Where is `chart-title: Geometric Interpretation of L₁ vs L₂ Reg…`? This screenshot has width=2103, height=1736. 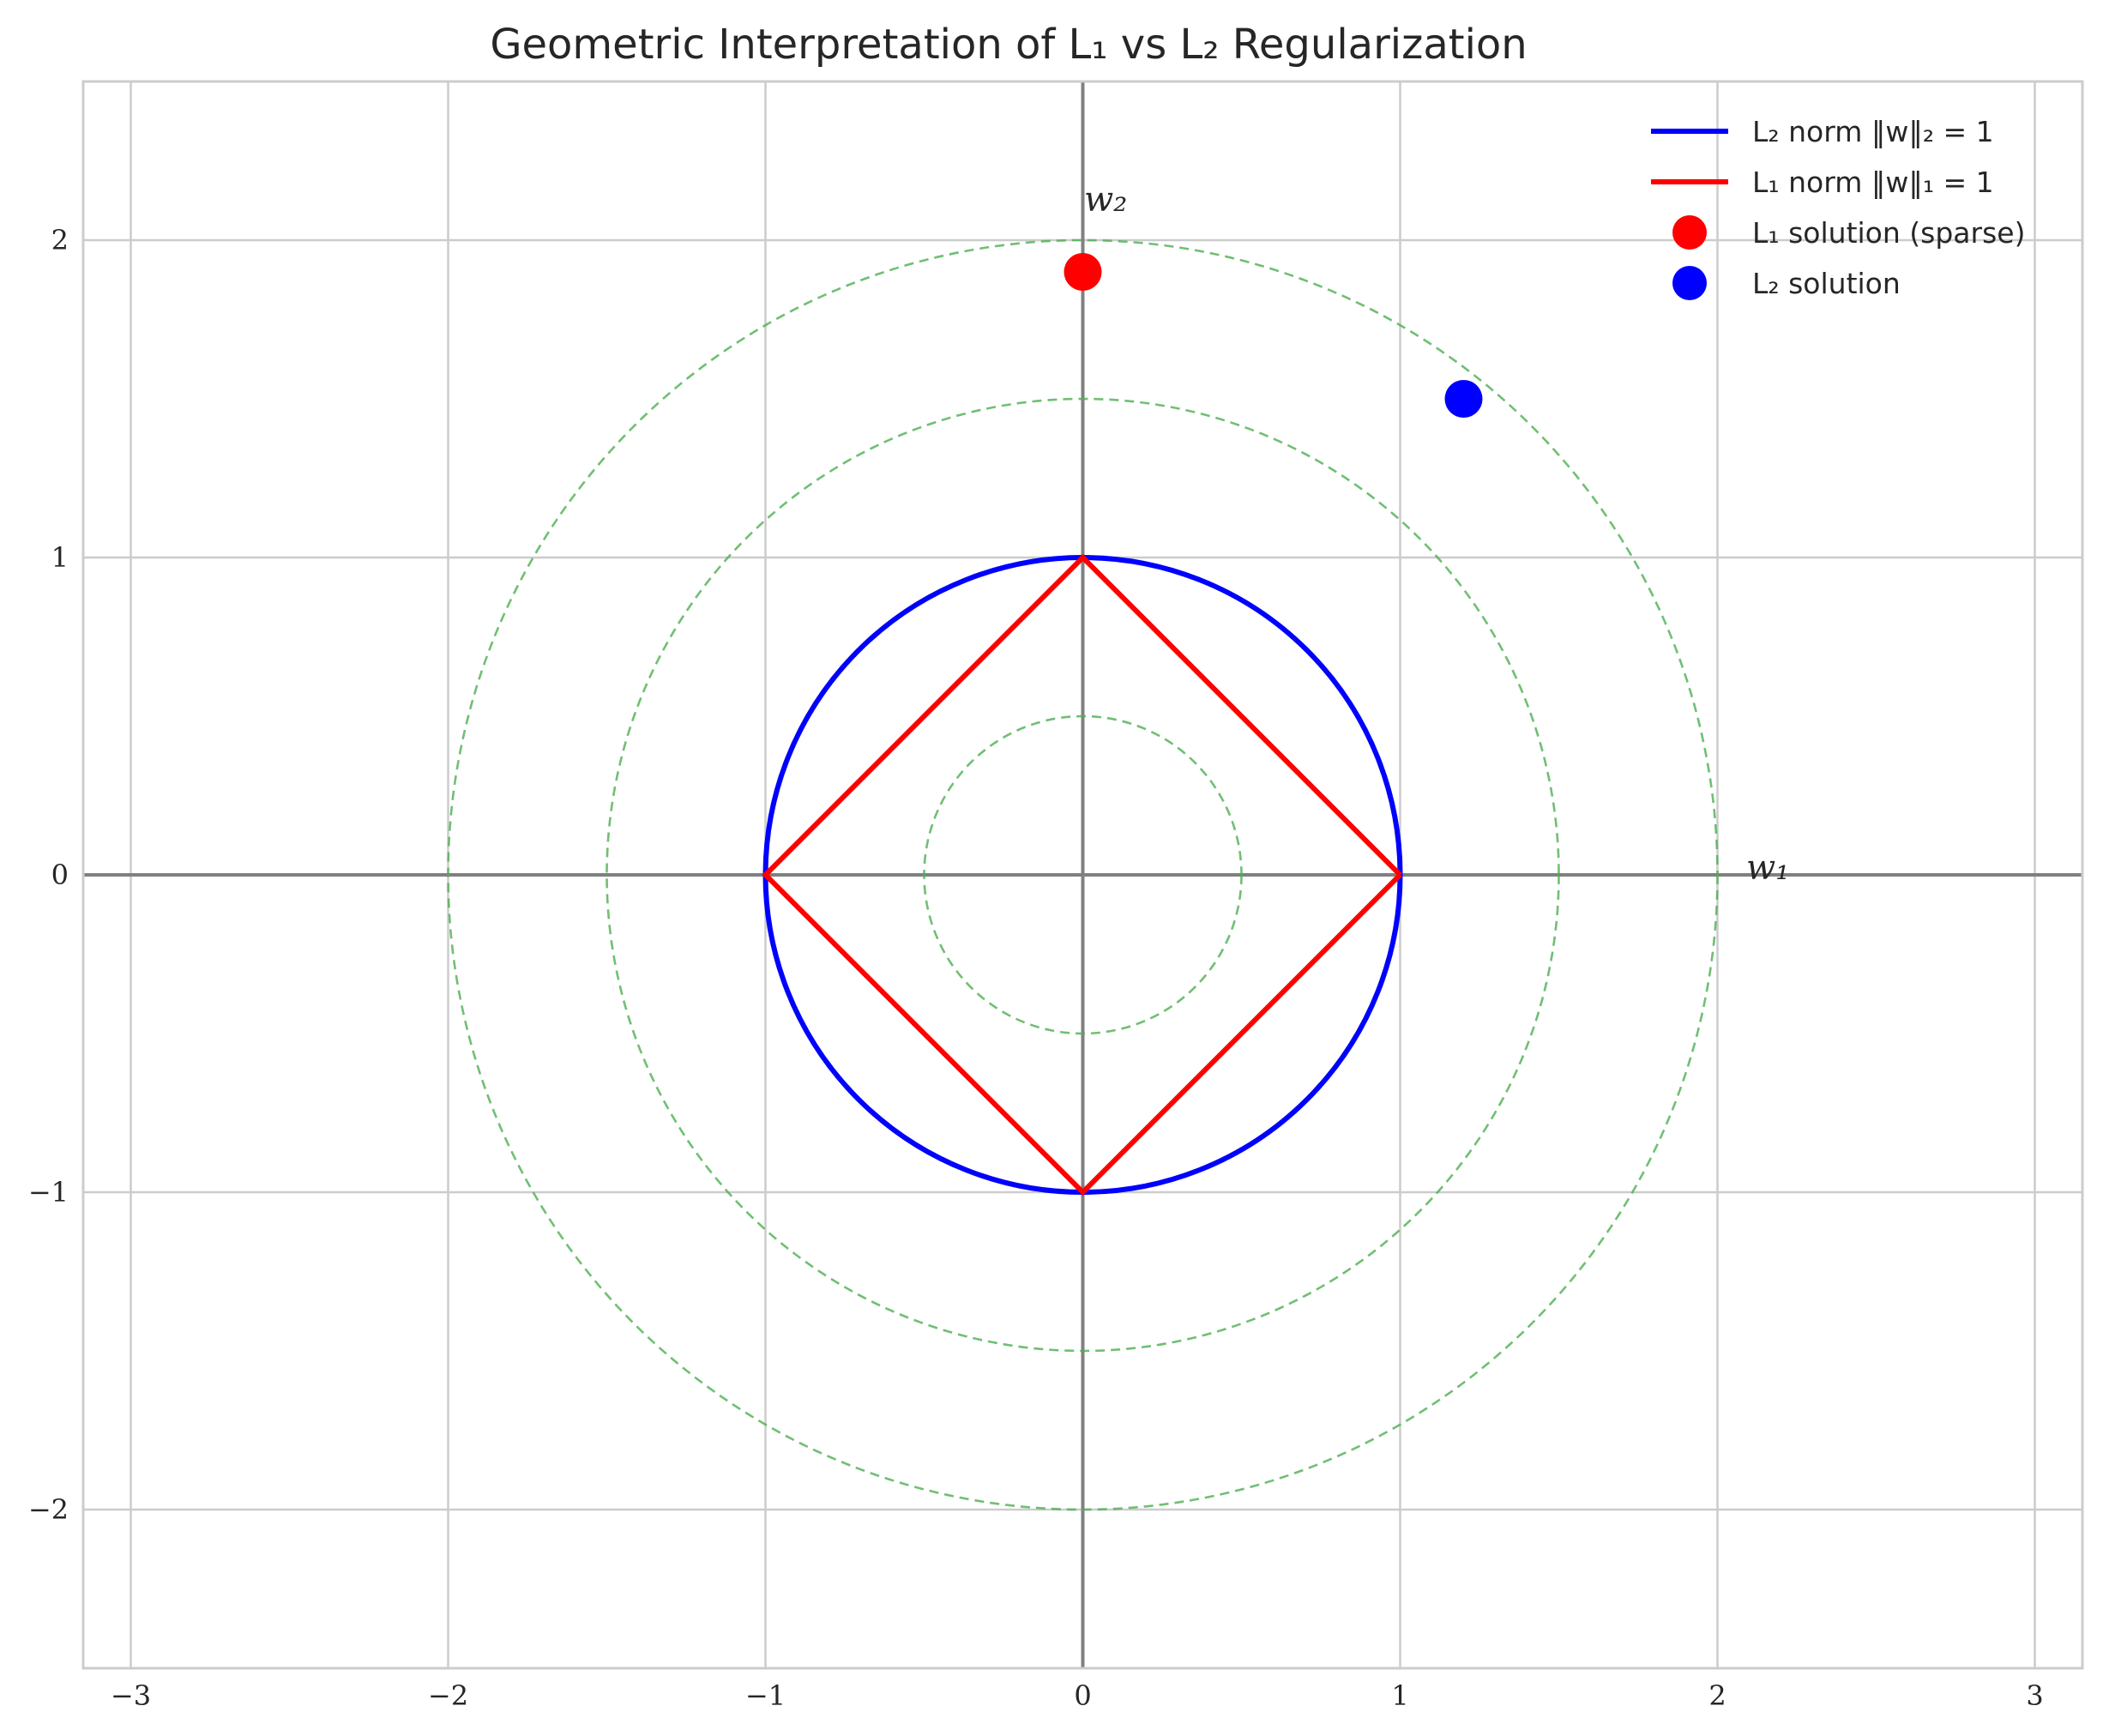
chart-title: Geometric Interpretation of L₁ vs L₂ Reg… is located at coordinates (1008, 45).